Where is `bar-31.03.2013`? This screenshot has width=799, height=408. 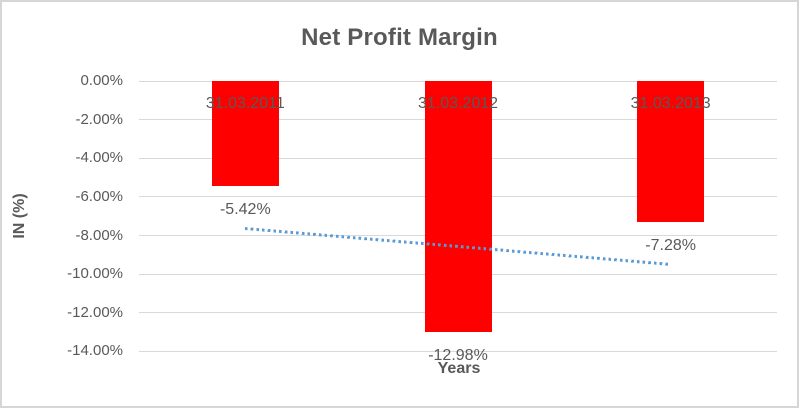
bar-31.03.2013 is located at coordinates (671, 151).